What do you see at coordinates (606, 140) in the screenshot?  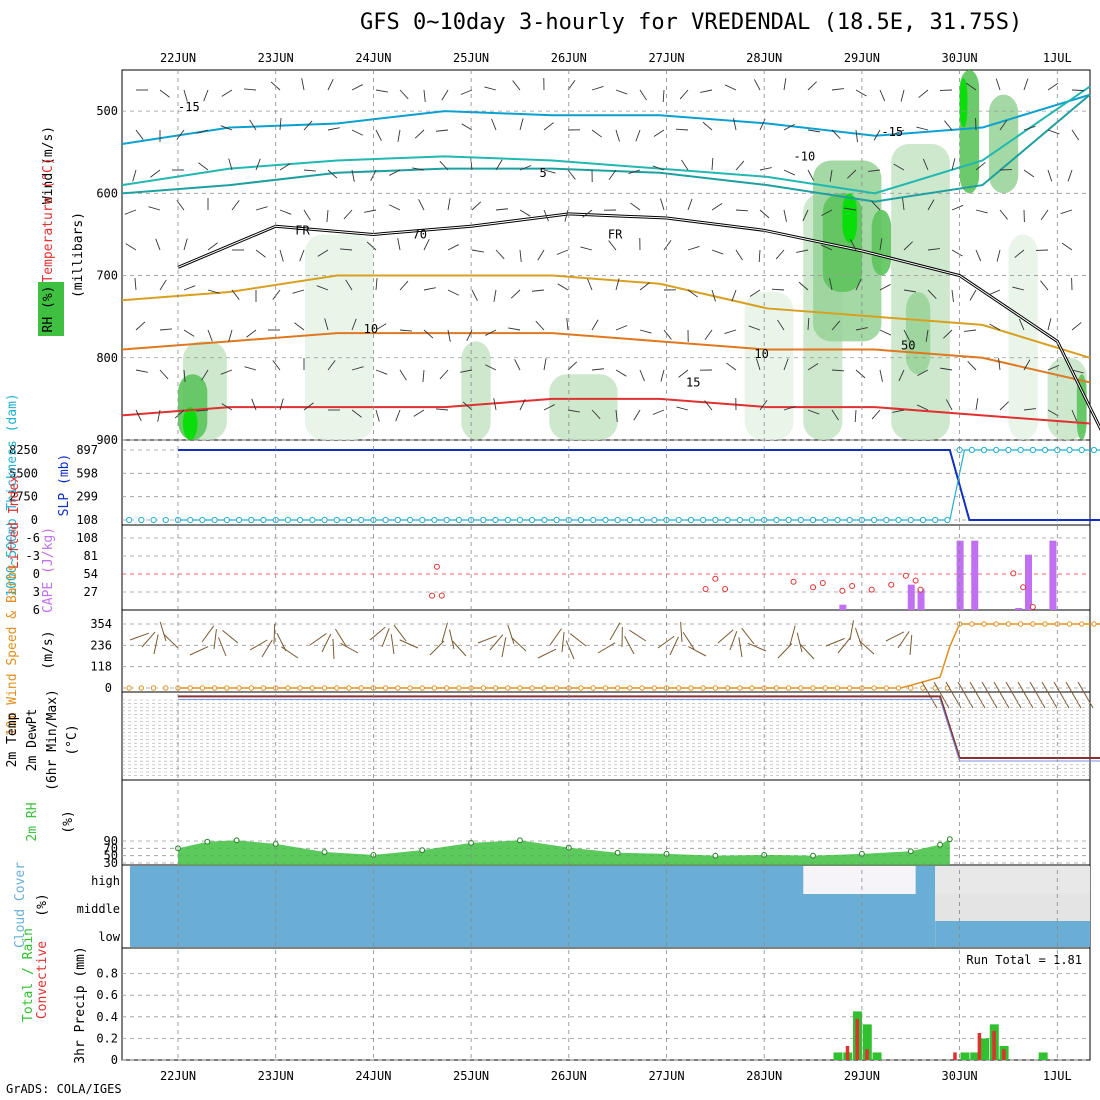 I see `isotherm-line` at bounding box center [606, 140].